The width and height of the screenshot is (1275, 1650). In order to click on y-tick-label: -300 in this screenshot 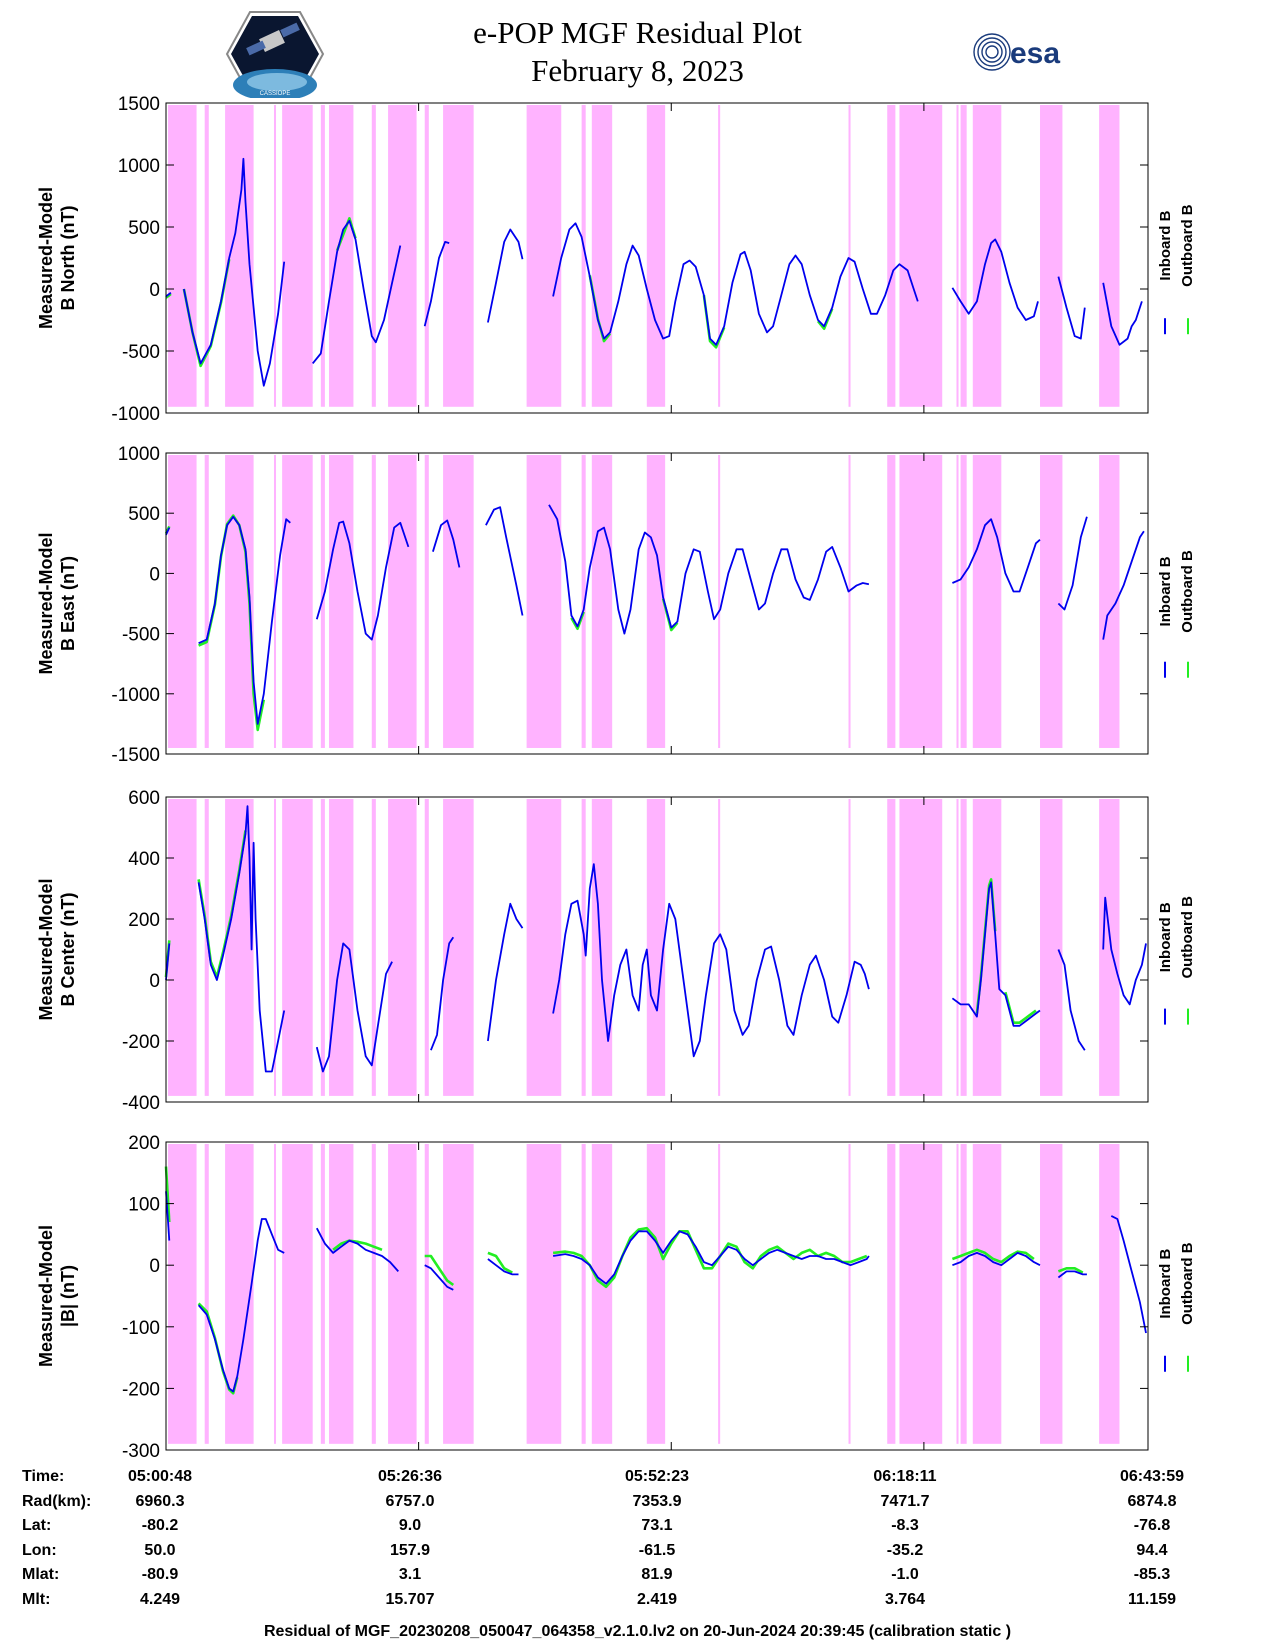, I will do `click(141, 1451)`.